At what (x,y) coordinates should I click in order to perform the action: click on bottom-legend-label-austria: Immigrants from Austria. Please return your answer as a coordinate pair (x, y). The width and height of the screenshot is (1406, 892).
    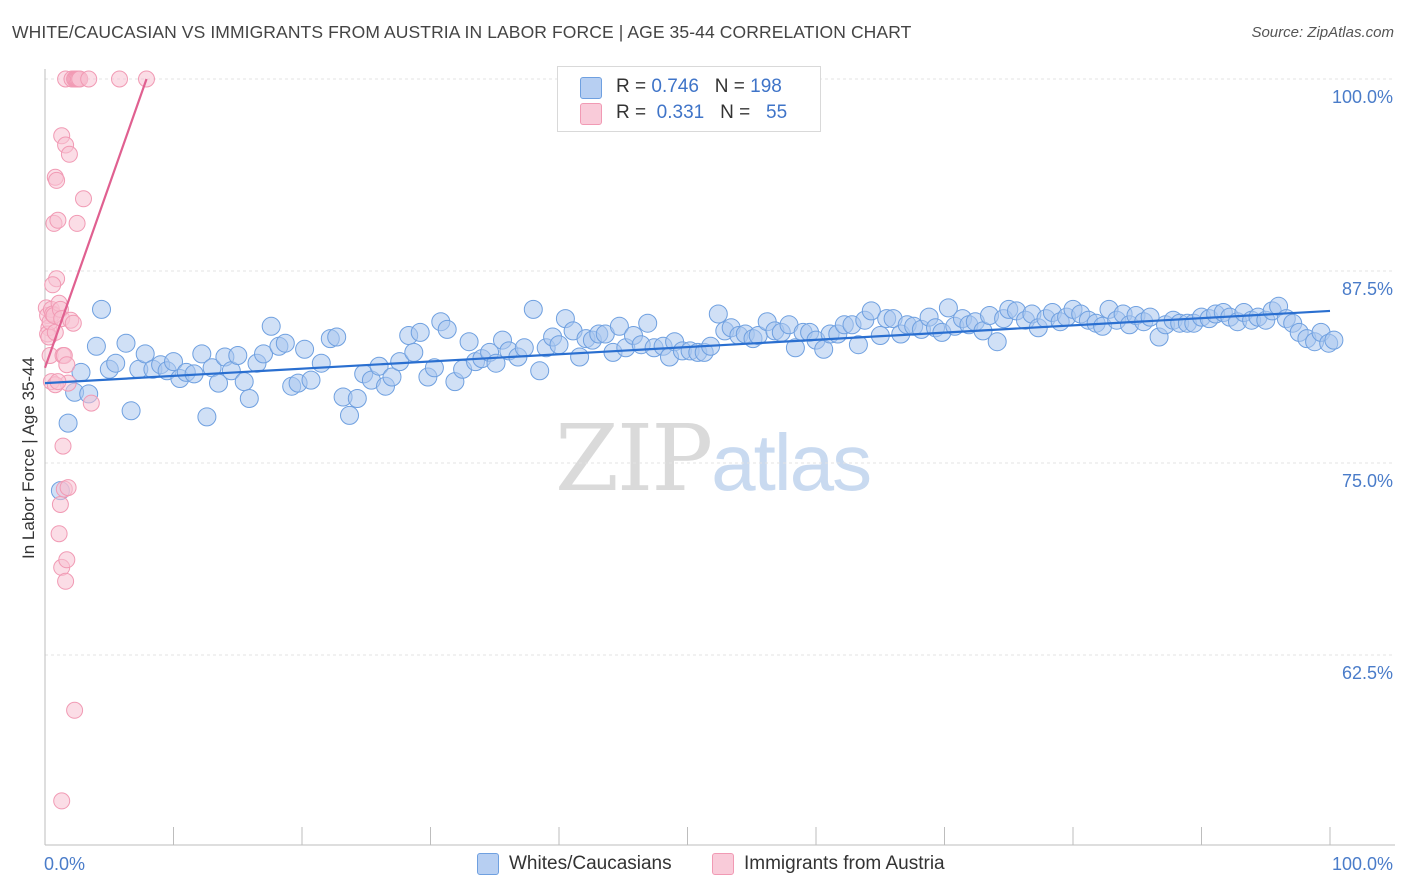
    Looking at the image, I should click on (844, 863).